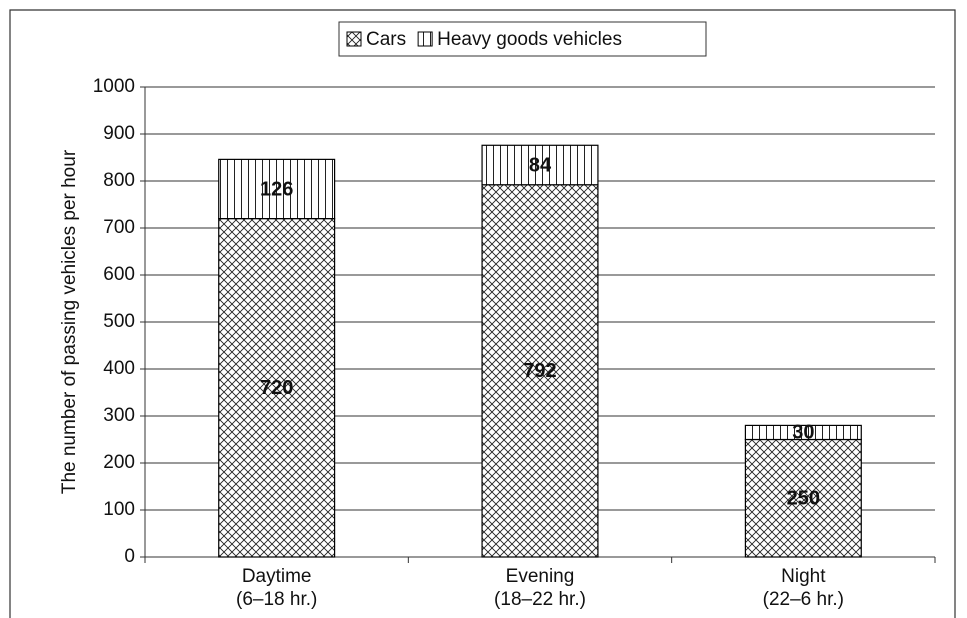 The image size is (967, 618). What do you see at coordinates (529, 39) in the screenshot?
I see `legend-label: Heavy goods vehicles` at bounding box center [529, 39].